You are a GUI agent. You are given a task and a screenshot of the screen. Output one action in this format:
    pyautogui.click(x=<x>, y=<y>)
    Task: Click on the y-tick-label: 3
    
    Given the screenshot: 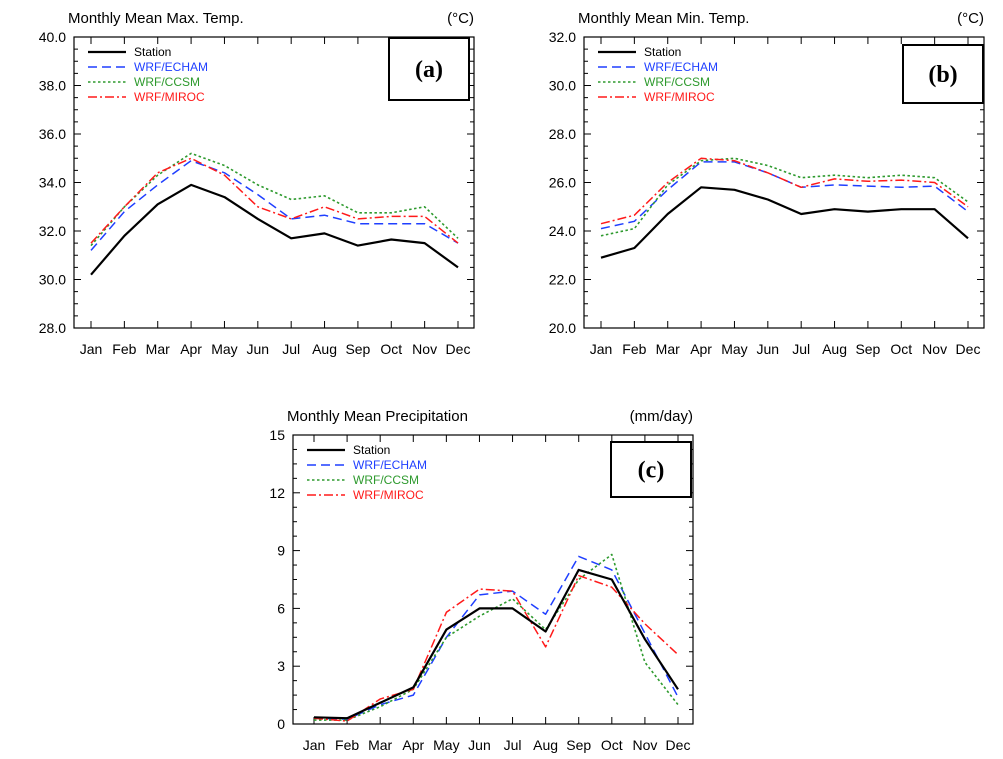 What is the action you would take?
    pyautogui.click(x=281, y=666)
    